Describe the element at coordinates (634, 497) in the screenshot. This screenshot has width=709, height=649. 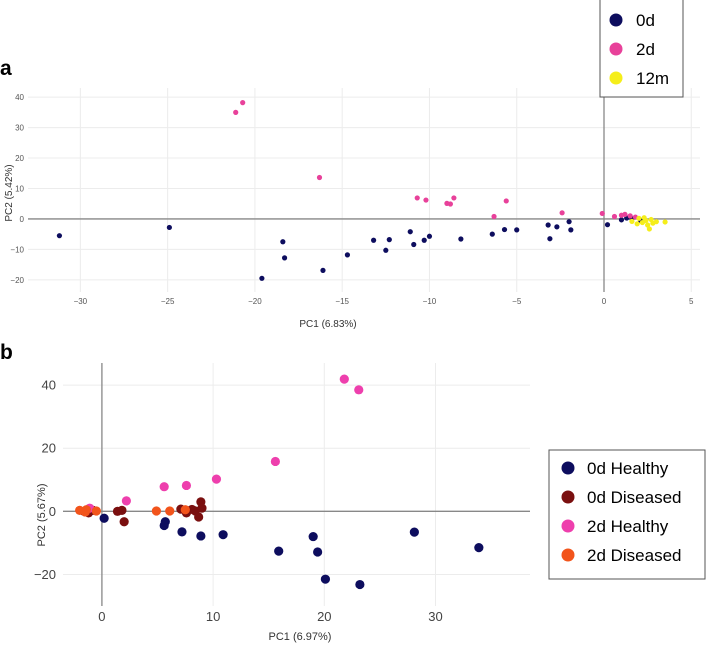
I see `legend-label-0d-diseased: 0d Diseased` at that location.